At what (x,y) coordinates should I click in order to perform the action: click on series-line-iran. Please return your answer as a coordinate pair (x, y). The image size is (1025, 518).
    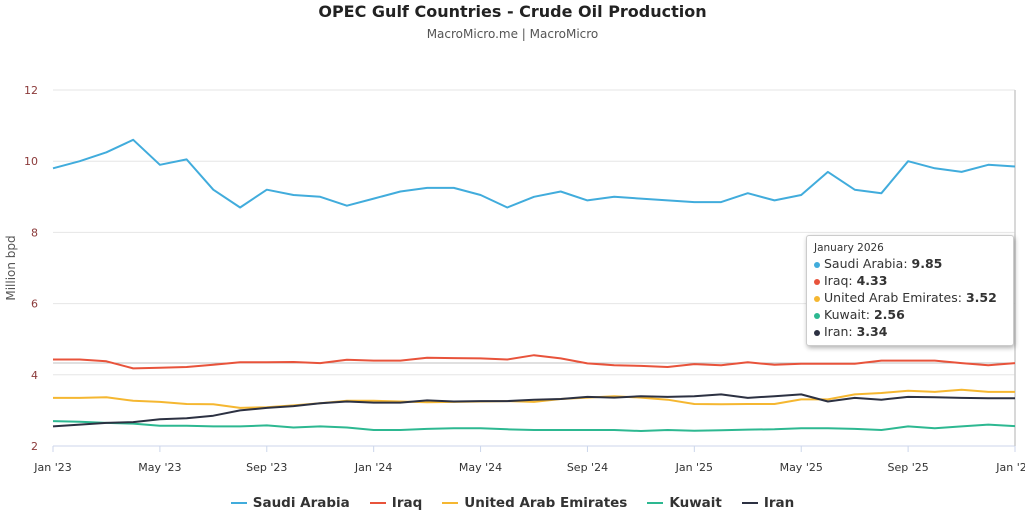
    Looking at the image, I should click on (533, 410).